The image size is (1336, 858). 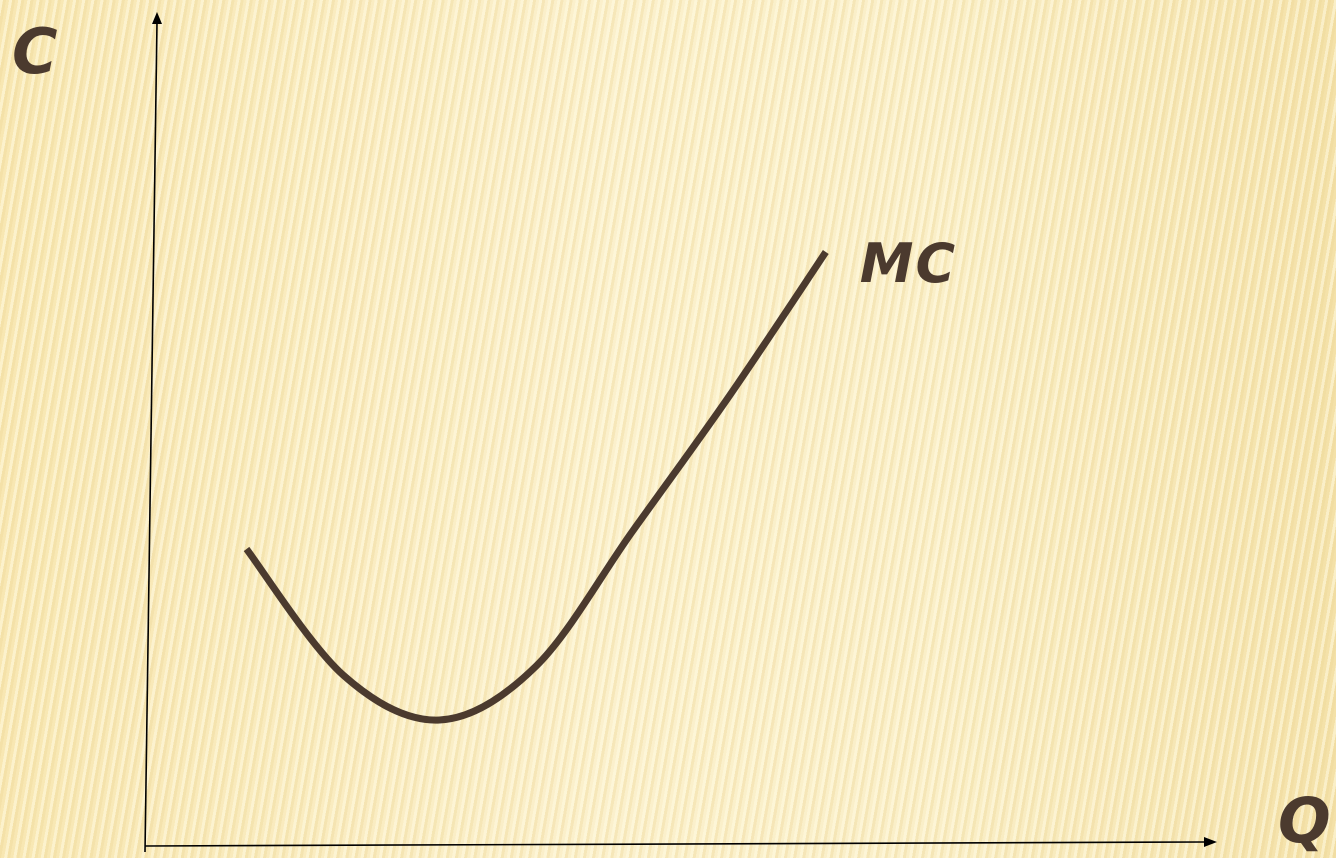 What do you see at coordinates (680, 842) in the screenshot?
I see `x-axis` at bounding box center [680, 842].